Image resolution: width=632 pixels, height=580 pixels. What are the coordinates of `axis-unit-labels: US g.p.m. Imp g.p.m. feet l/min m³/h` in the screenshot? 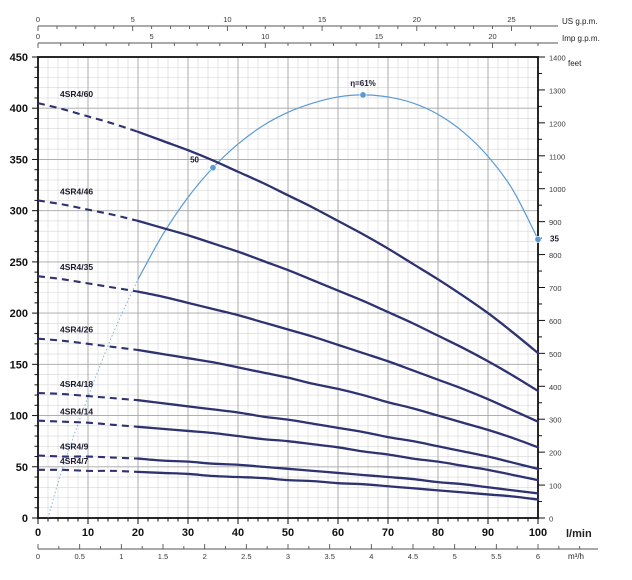 It's located at (581, 289).